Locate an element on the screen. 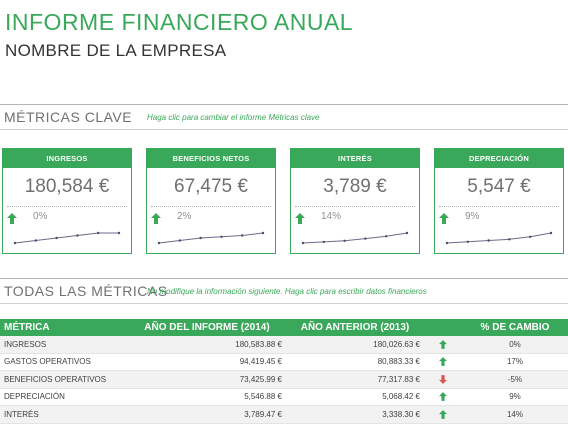 Image resolution: width=568 pixels, height=427 pixels. metric-card: DEPRECIACIÓN 5,547 € 9% is located at coordinates (499, 201).